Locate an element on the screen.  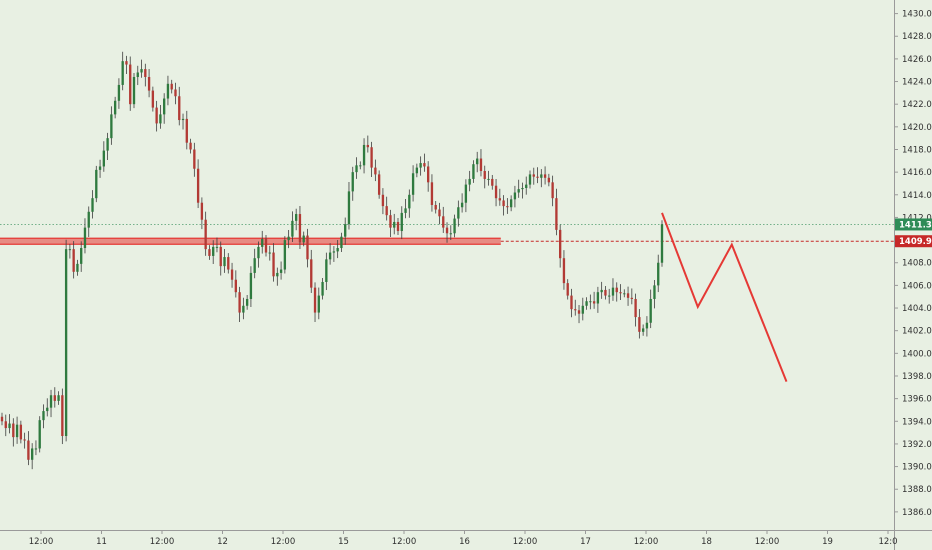
current-price-badge is located at coordinates (913, 224).